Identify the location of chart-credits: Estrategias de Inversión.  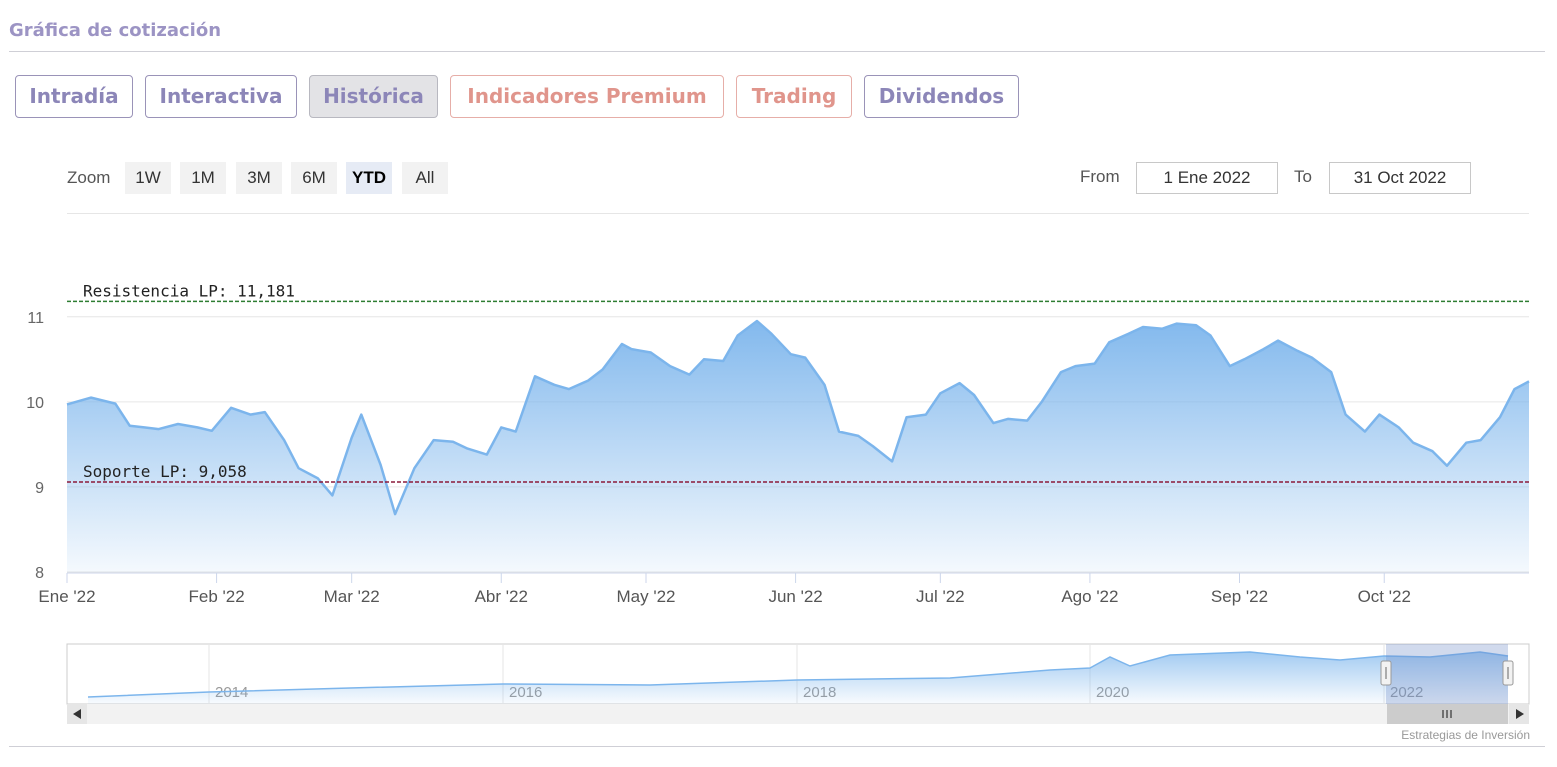
(1465, 735).